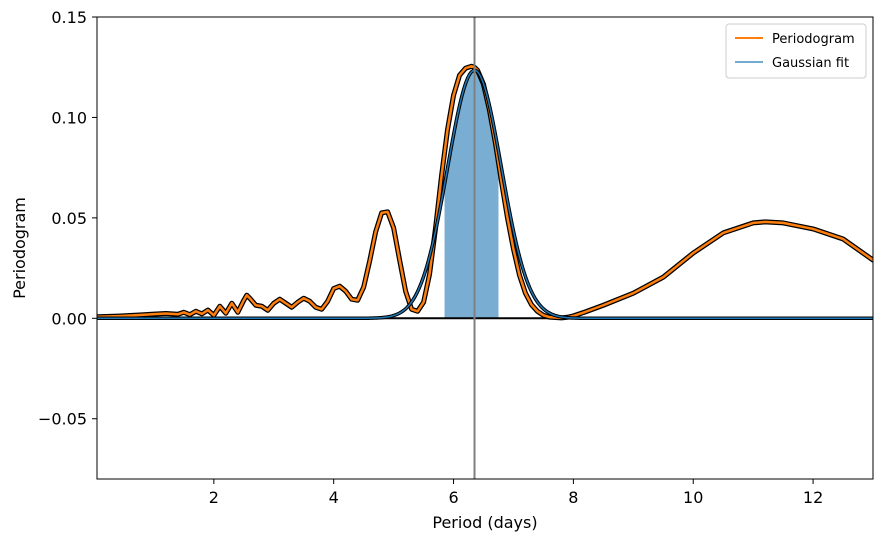 This screenshot has width=882, height=544. Describe the element at coordinates (484, 522) in the screenshot. I see `x-axis-label: Period (days)` at that location.